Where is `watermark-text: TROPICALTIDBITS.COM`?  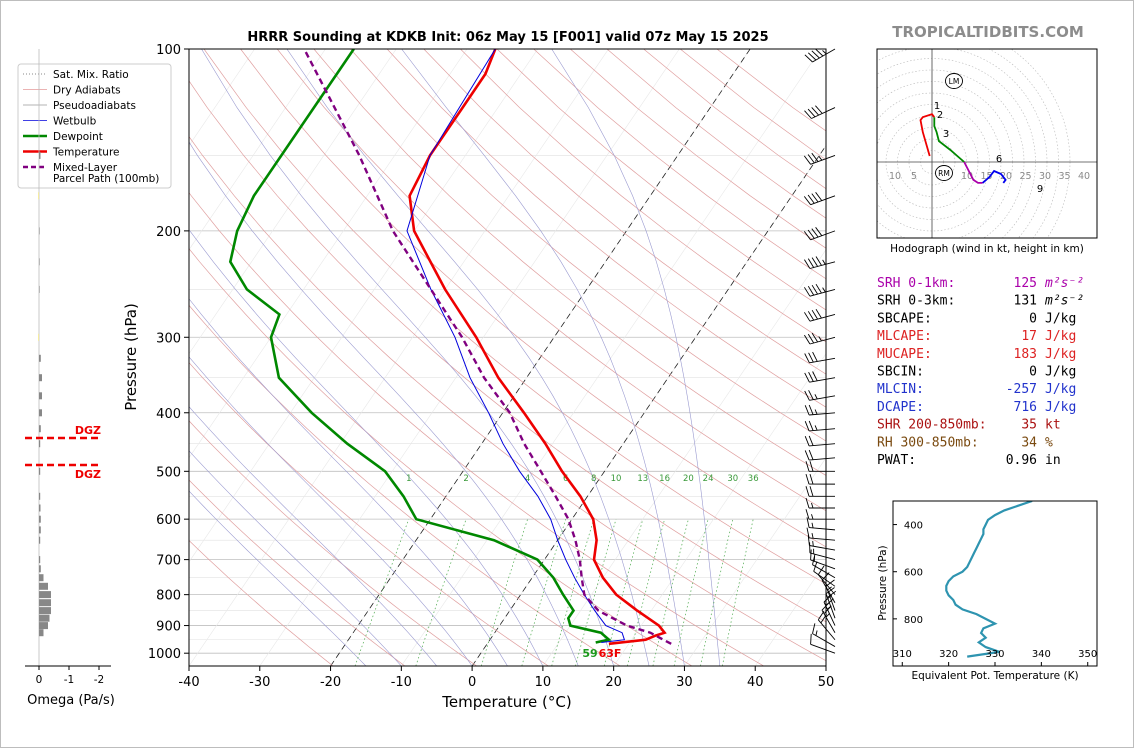
watermark-text: TROPICALTIDBITS.COM is located at coordinates (988, 32).